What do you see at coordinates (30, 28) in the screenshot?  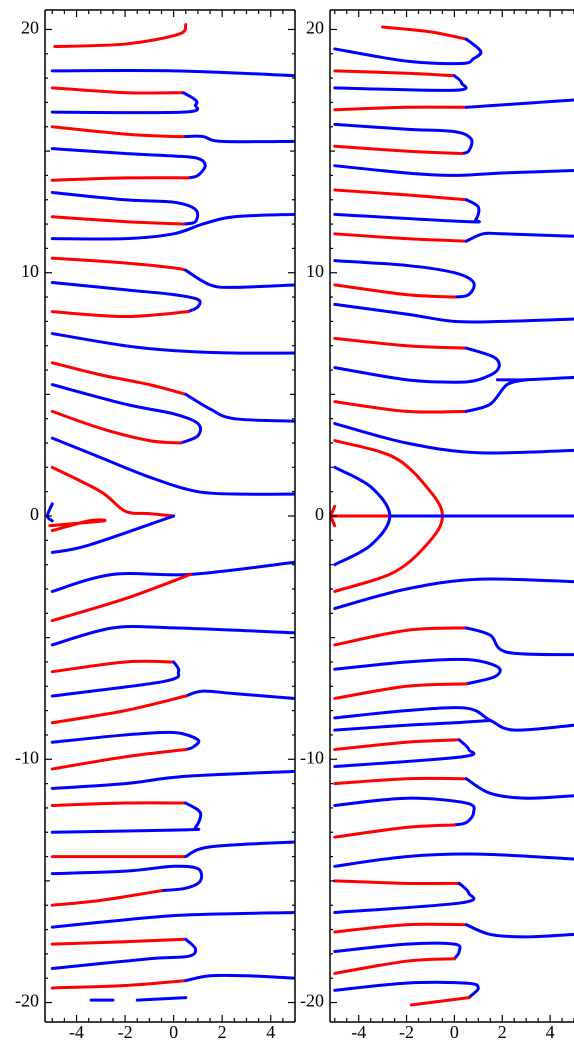 I see `y-tick-label: 20` at bounding box center [30, 28].